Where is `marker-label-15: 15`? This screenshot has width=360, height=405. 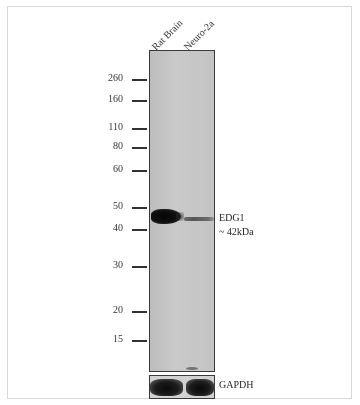
marker-label-15: 15 is located at coordinates (118, 339).